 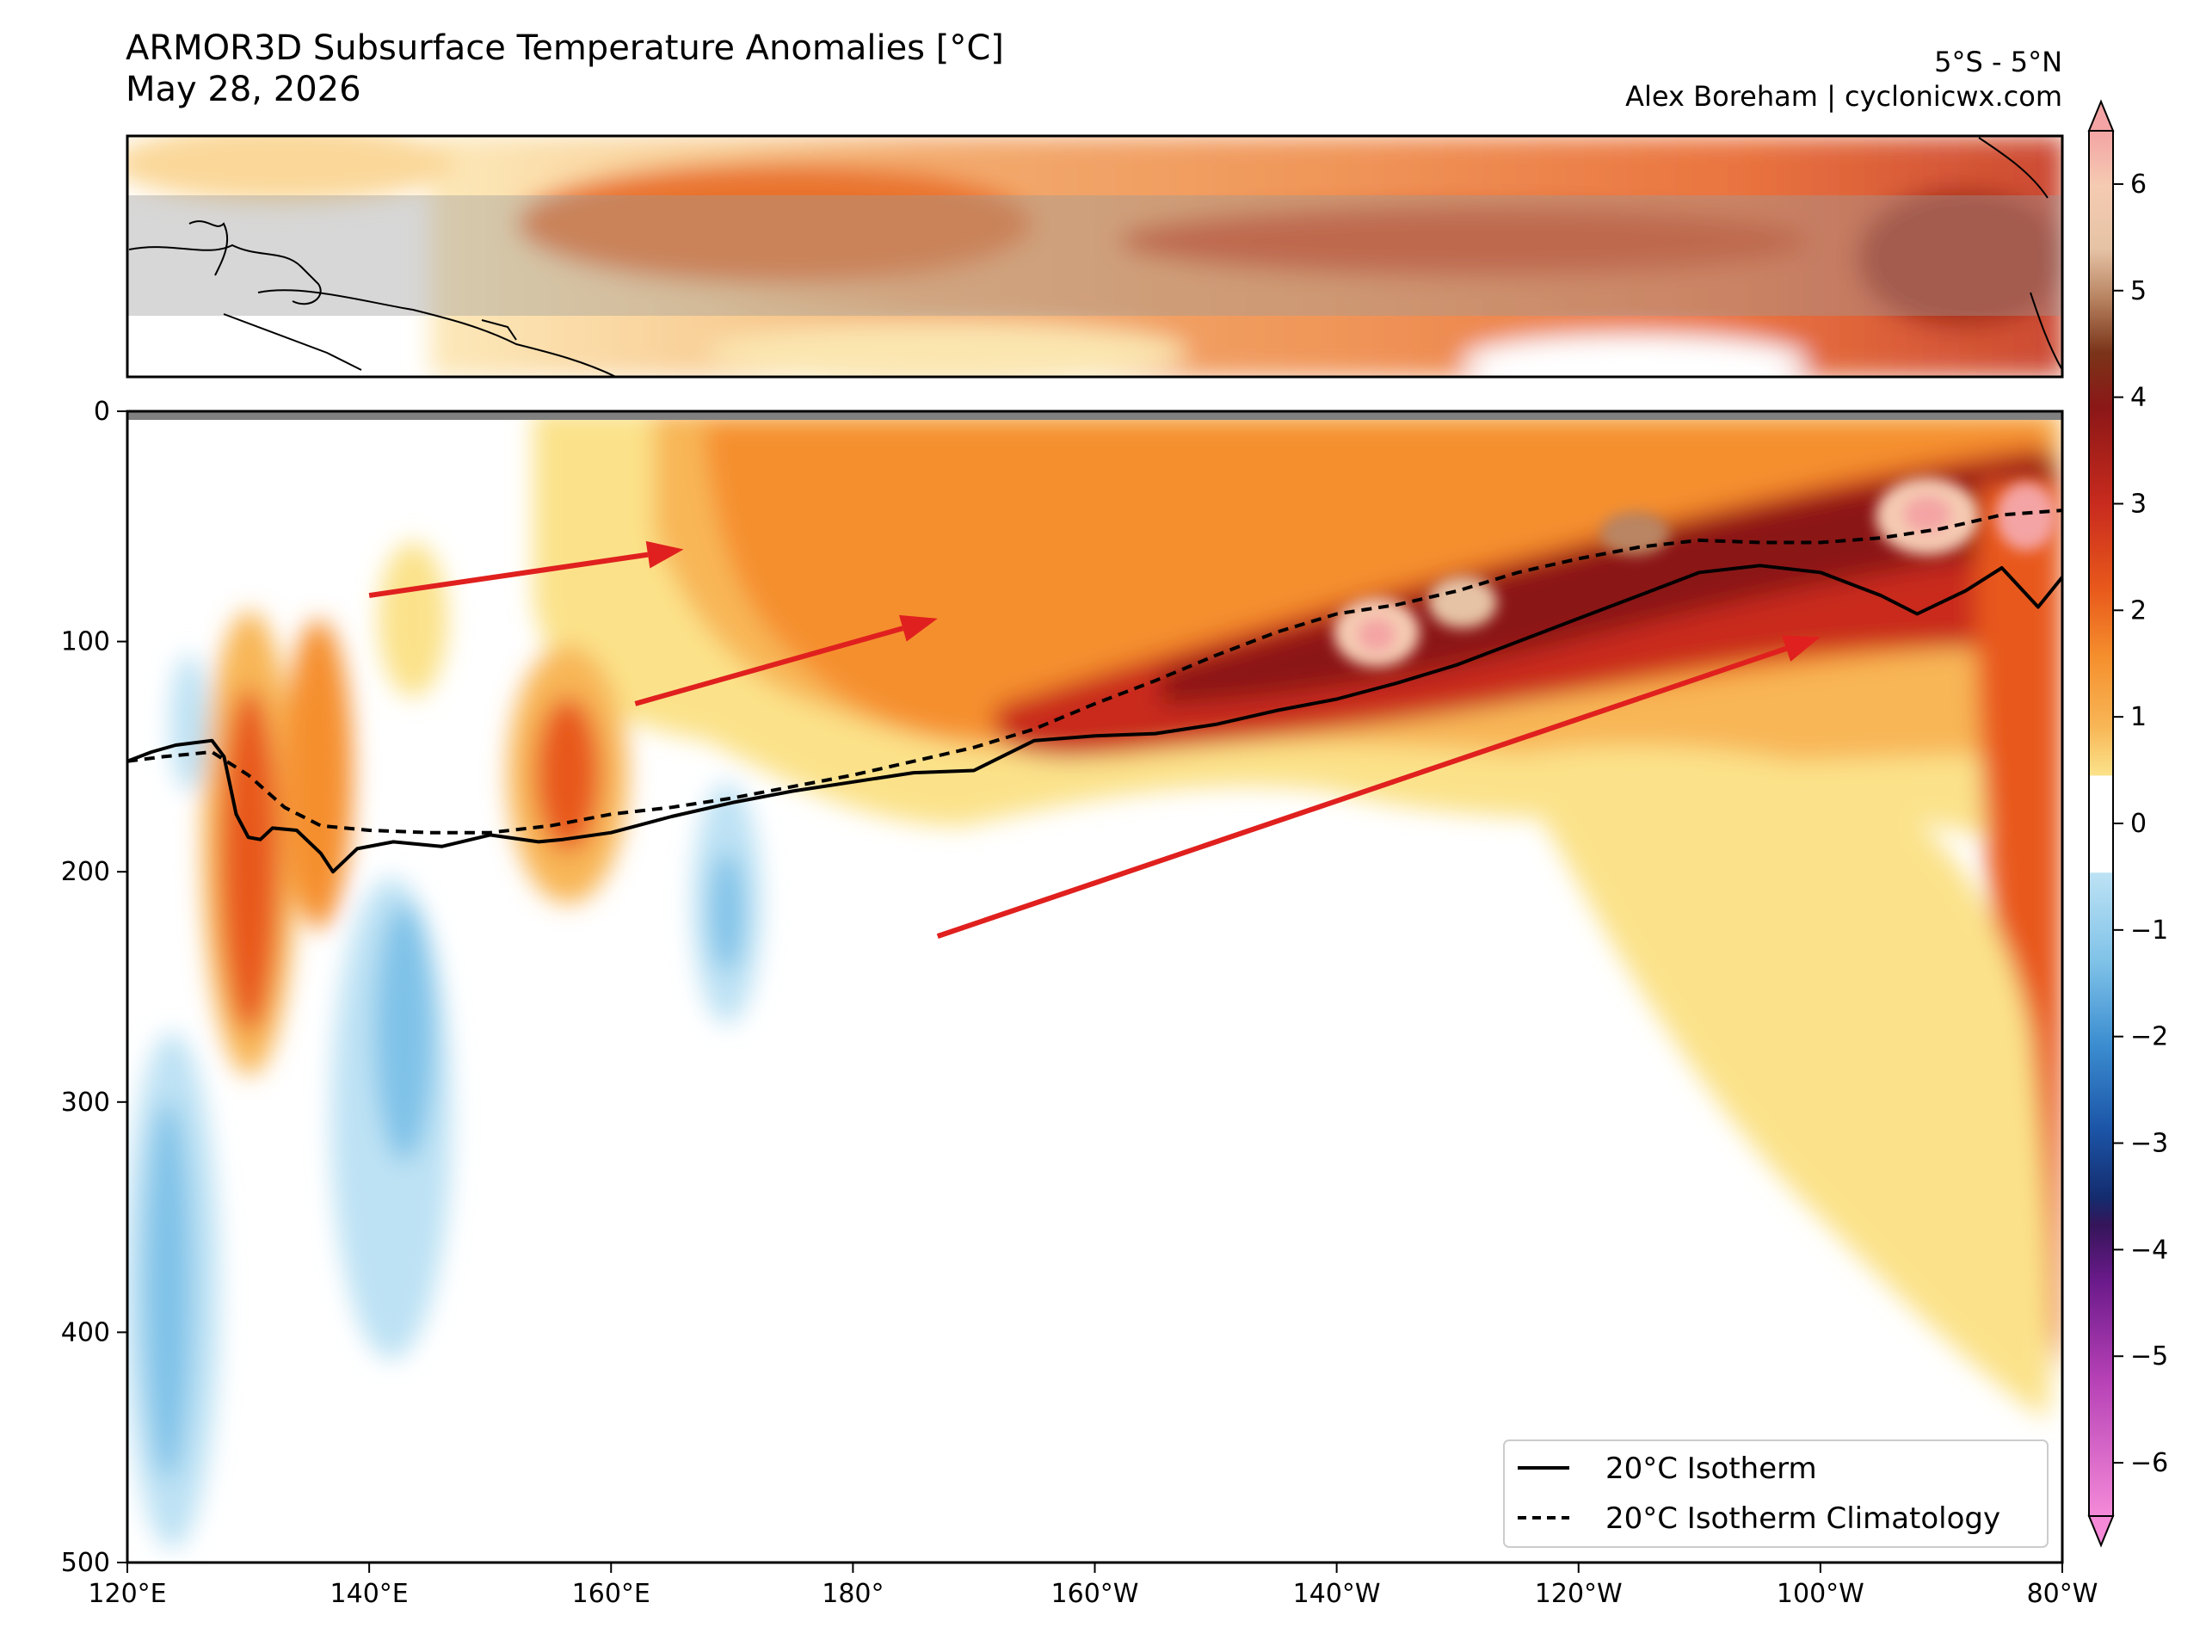 What do you see at coordinates (1695, 572) in the screenshot?
I see `anomaly-maxima` at bounding box center [1695, 572].